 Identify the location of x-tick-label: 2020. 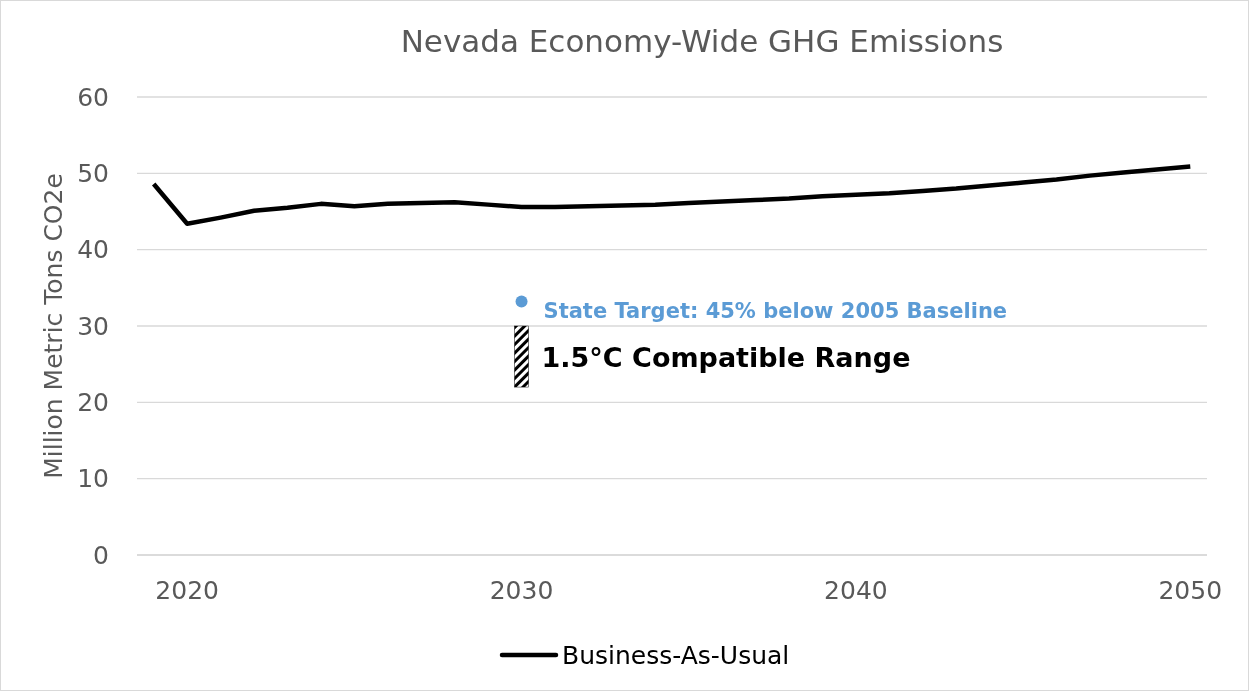
(187, 590).